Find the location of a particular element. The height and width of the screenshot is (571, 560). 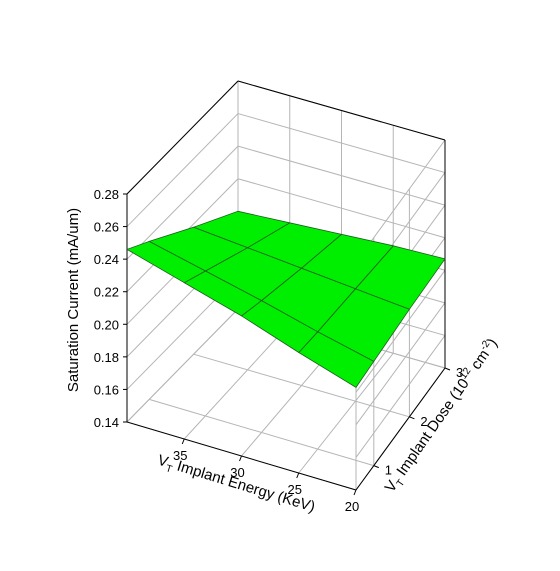

z-axis-label: Saturation Current (mA/um) is located at coordinates (73, 300).